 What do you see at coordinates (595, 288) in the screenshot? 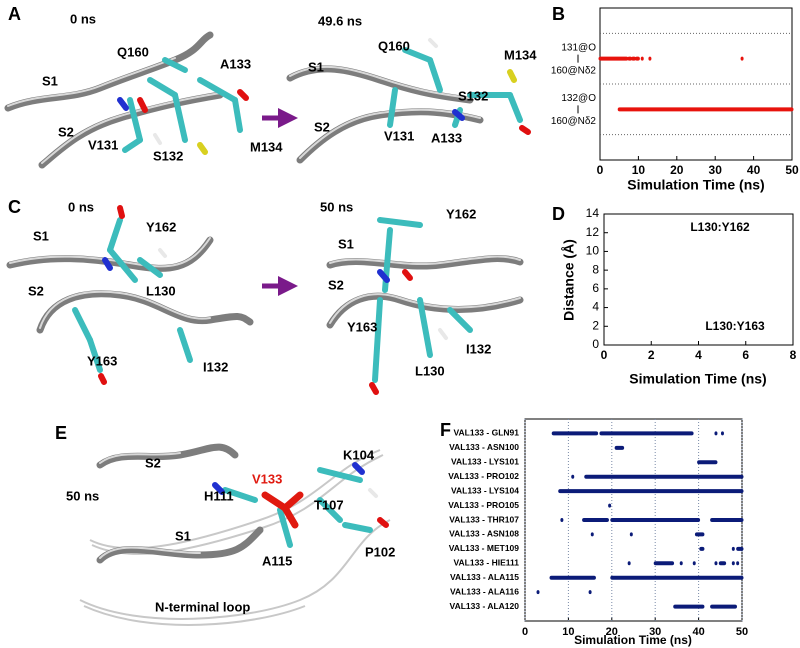
I see `y-tick-label: 6` at bounding box center [595, 288].